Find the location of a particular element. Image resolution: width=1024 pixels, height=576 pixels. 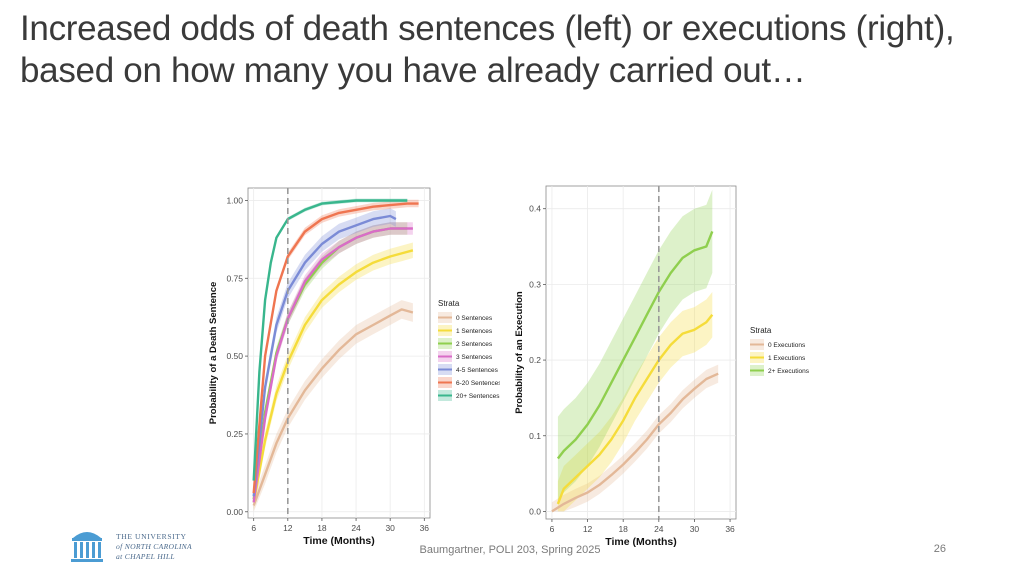

y-tick-label: 0.2 is located at coordinates (535, 360).